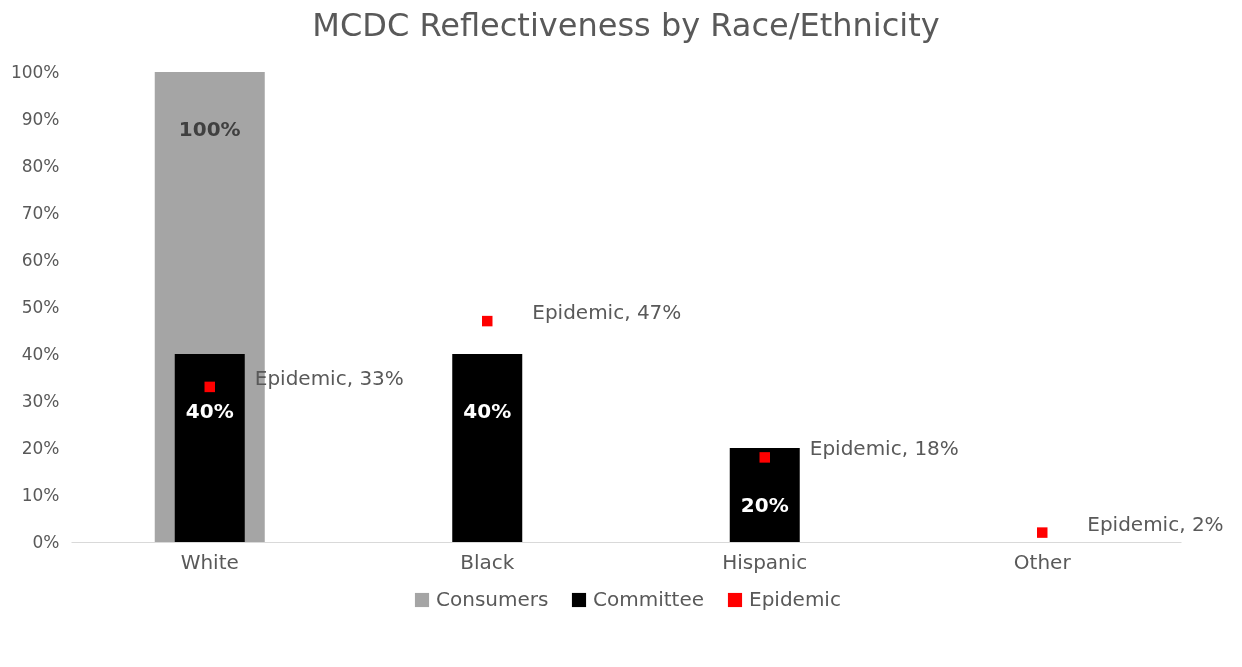 The height and width of the screenshot is (667, 1242). Describe the element at coordinates (40, 447) in the screenshot. I see `y-tick-label: 20%` at that location.